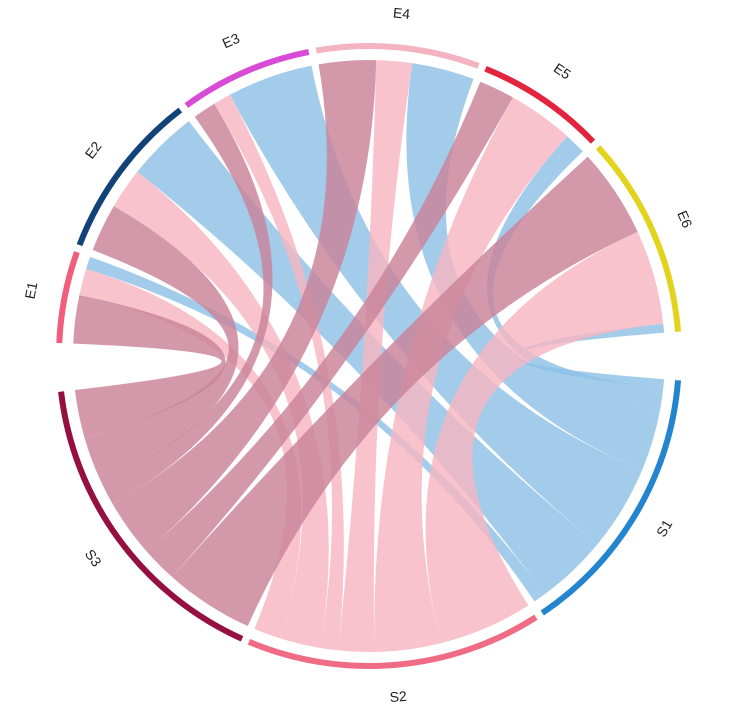 This screenshot has width=739, height=712. What do you see at coordinates (575, 273) in the screenshot?
I see `ribbon-s1-e5` at bounding box center [575, 273].